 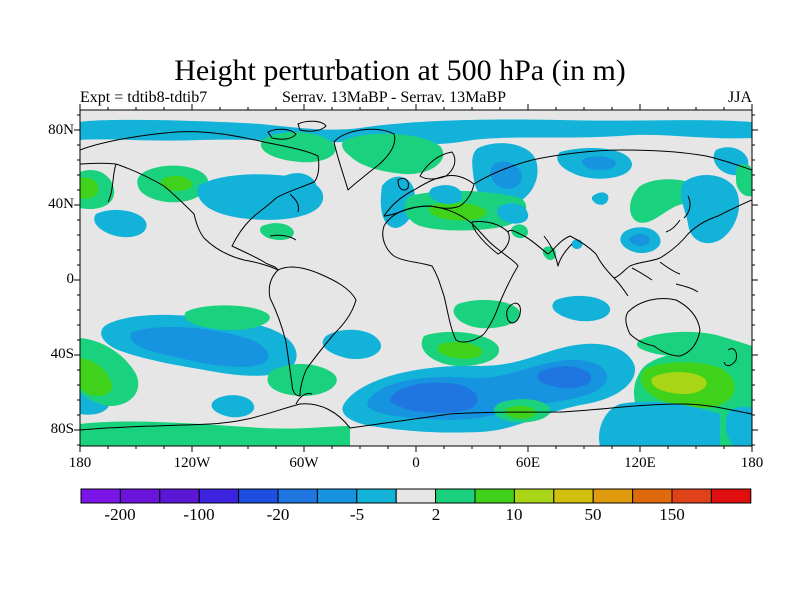 What do you see at coordinates (144, 97) in the screenshot?
I see `experiment-label: Expt = tdtib8-tdtib7` at bounding box center [144, 97].